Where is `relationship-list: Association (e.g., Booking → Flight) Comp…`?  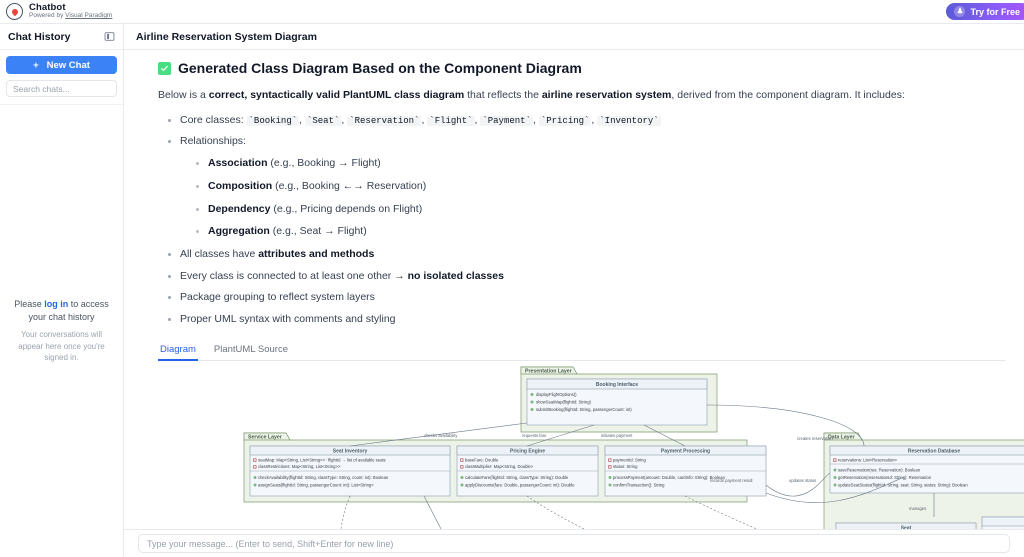
relationship-list: Association (e.g., Booking → Flight) Comp… is located at coordinates (600, 197).